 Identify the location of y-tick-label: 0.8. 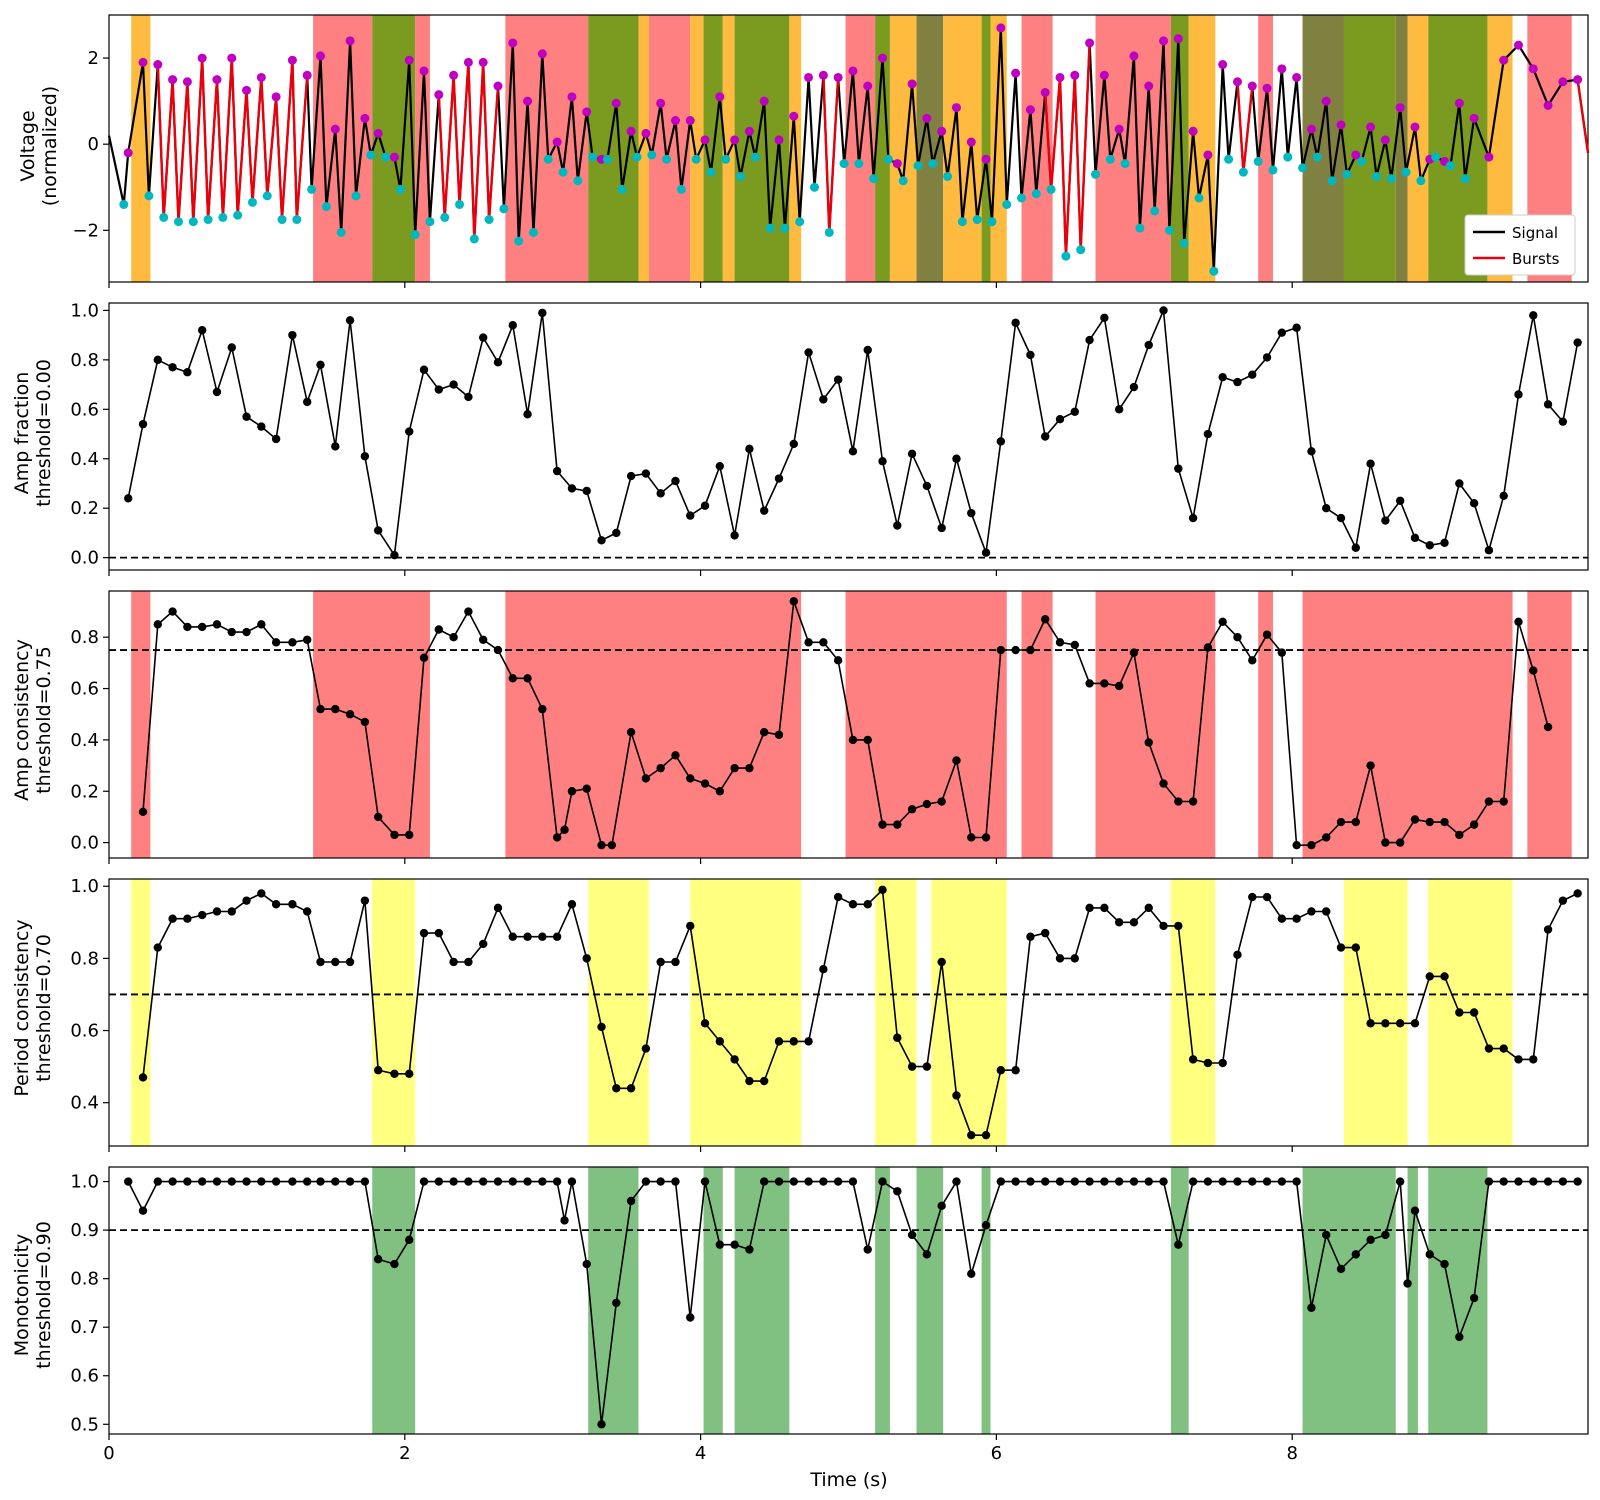
(84, 958).